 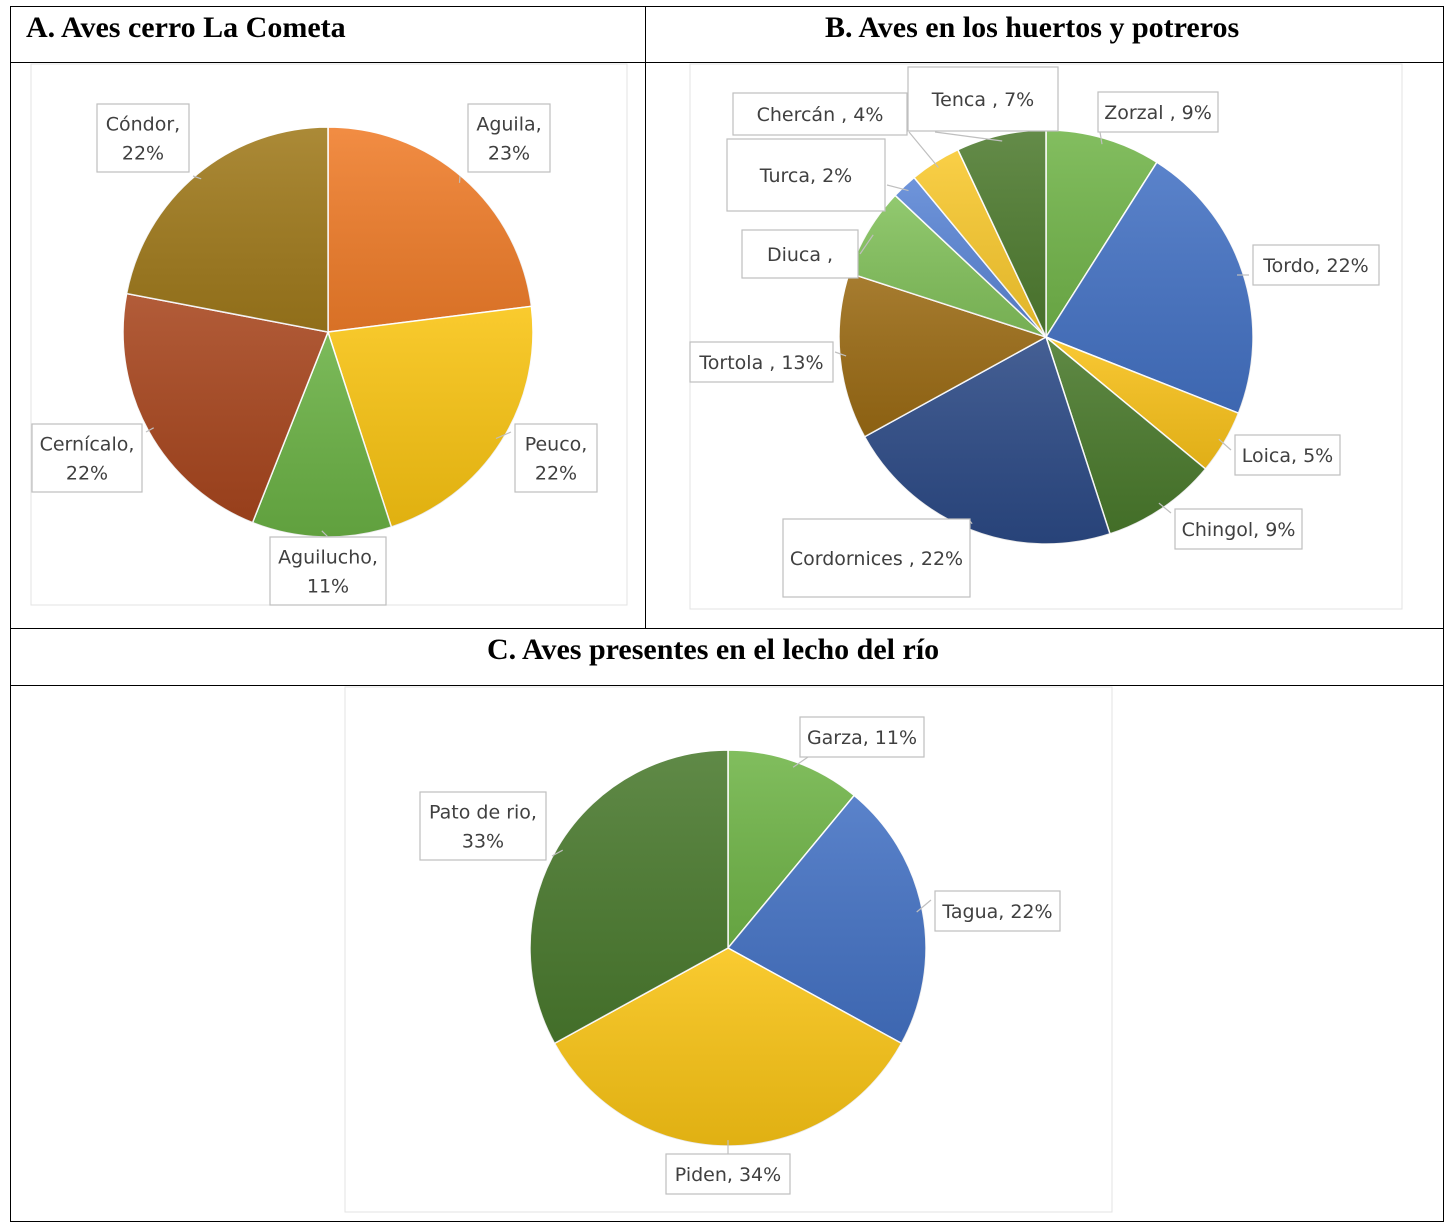 What do you see at coordinates (186, 27) in the screenshot?
I see `panel-a-title: A. Aves cerro La Cometa` at bounding box center [186, 27].